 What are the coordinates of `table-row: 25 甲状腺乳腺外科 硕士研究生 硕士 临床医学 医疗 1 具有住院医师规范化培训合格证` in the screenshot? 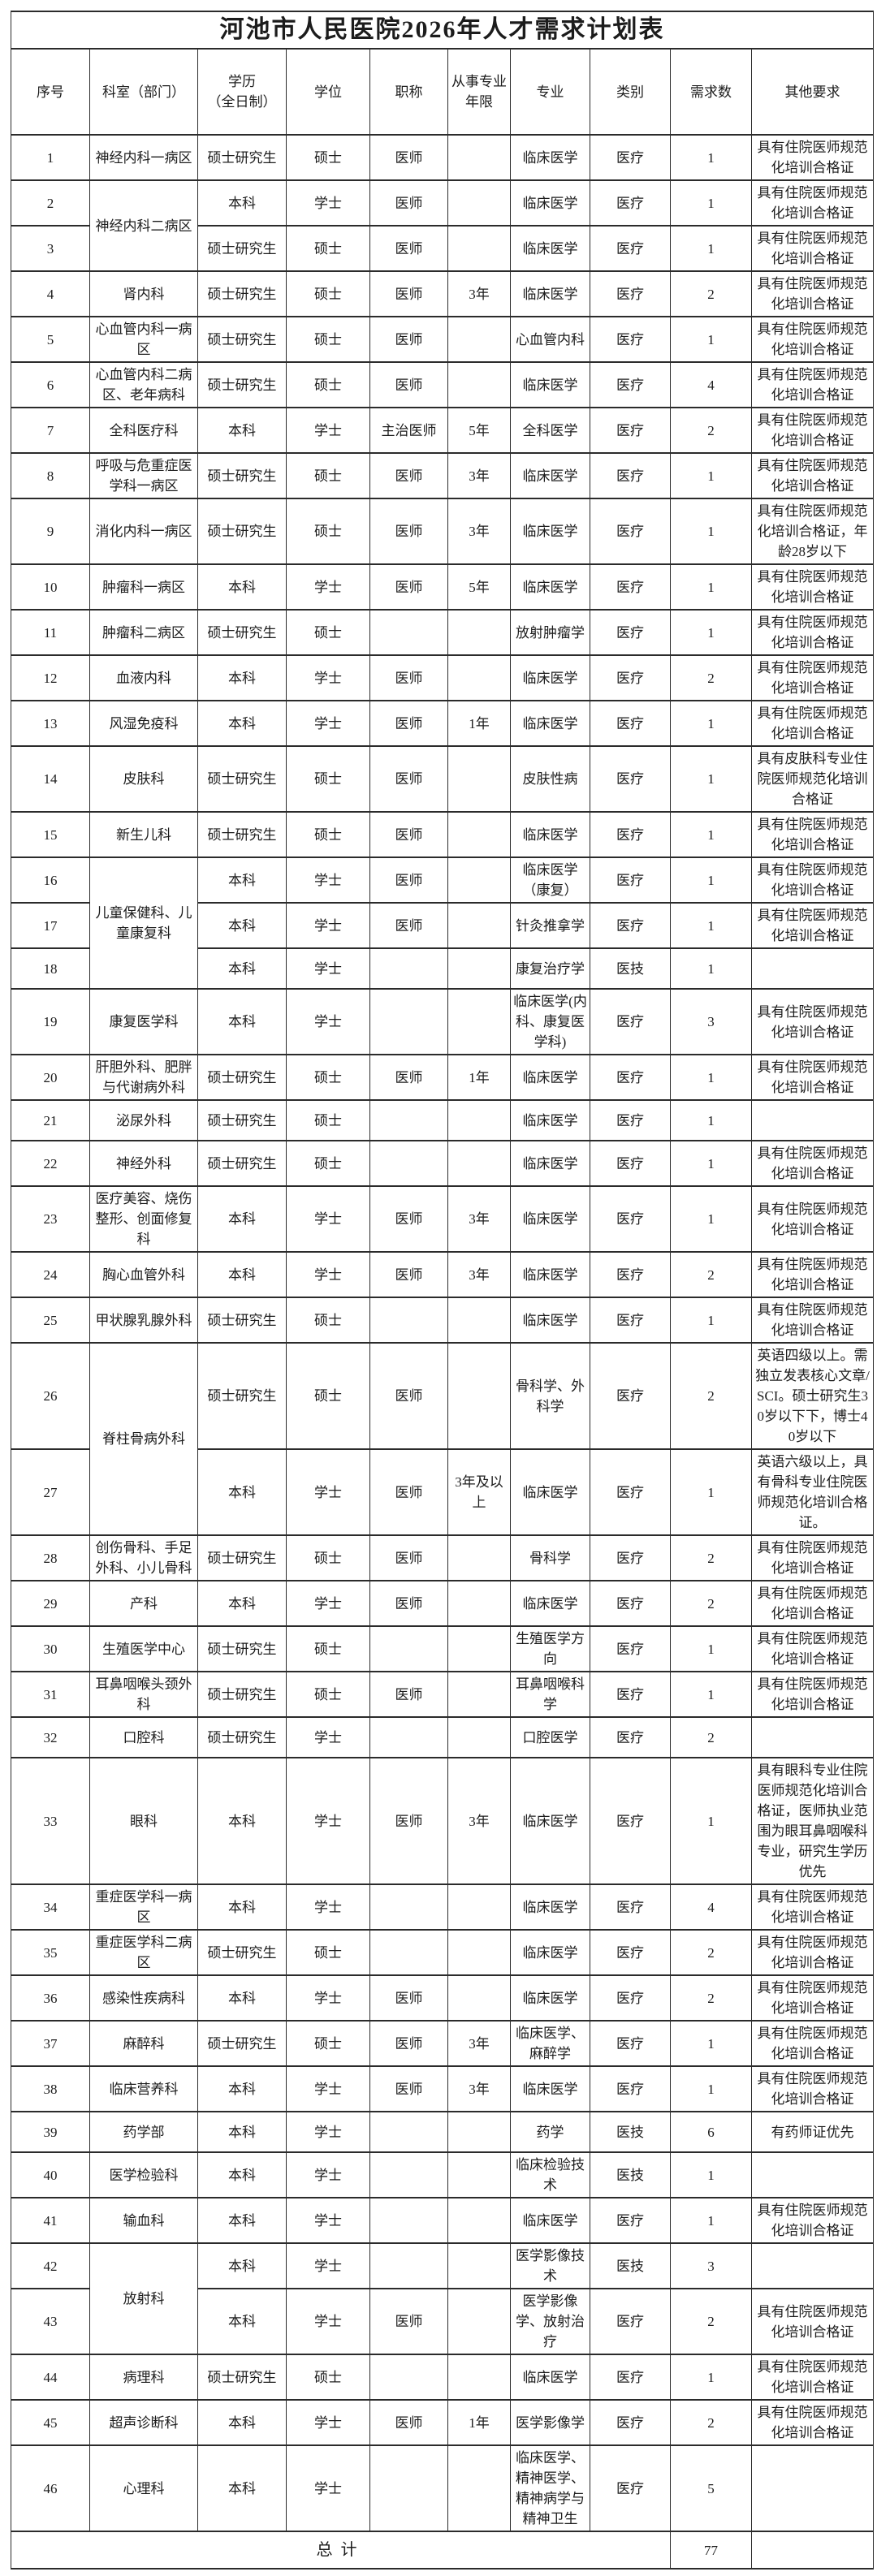 It's located at (442, 1320).